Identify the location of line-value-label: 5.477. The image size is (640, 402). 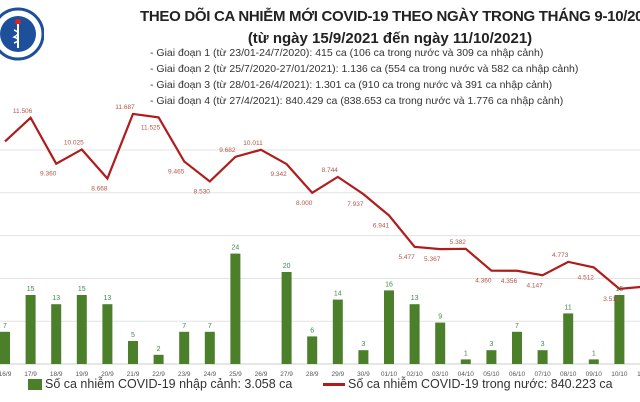
(406, 257).